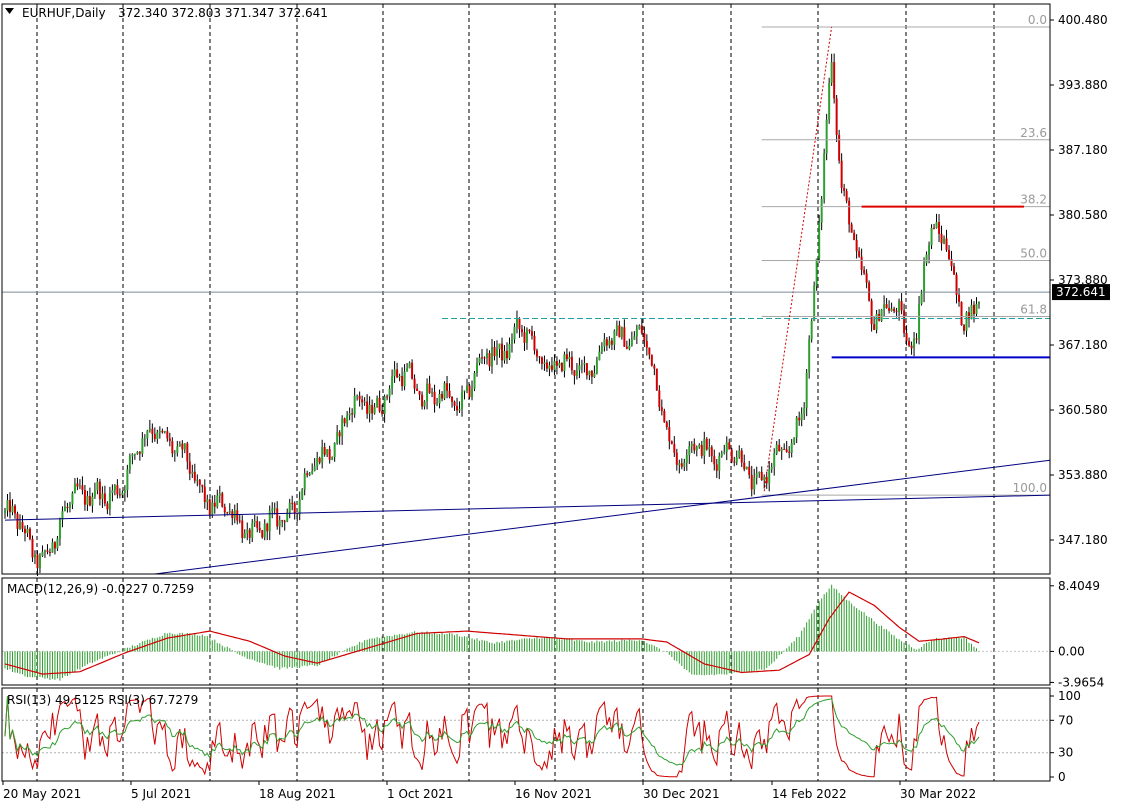 This screenshot has width=1122, height=807. What do you see at coordinates (64, 13) in the screenshot?
I see `symbol-label: EURHUF,Daily` at bounding box center [64, 13].